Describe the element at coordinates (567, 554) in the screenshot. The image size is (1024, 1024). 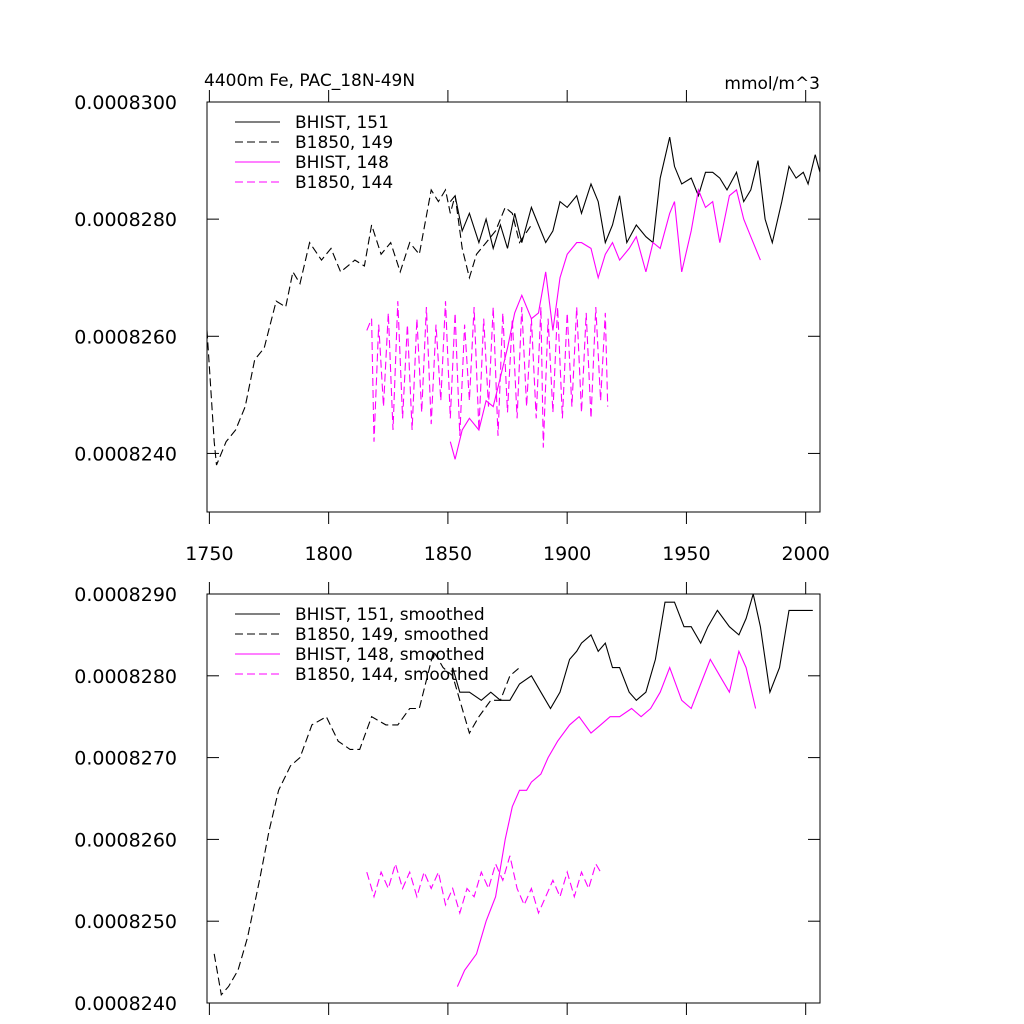
I see `x-tick-label: 1900` at that location.